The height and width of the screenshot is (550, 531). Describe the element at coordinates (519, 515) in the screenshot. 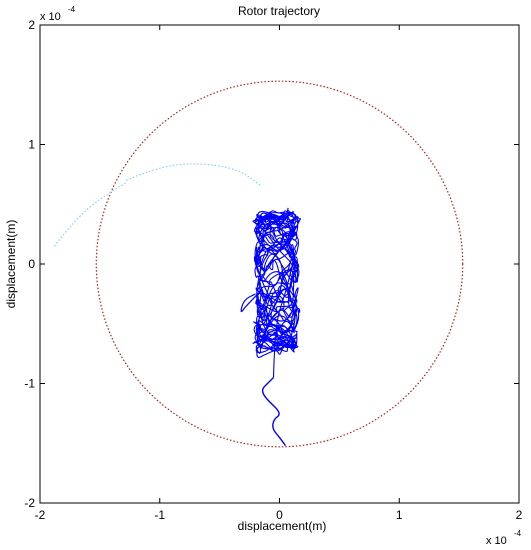

I see `x-tick-label: 2` at that location.